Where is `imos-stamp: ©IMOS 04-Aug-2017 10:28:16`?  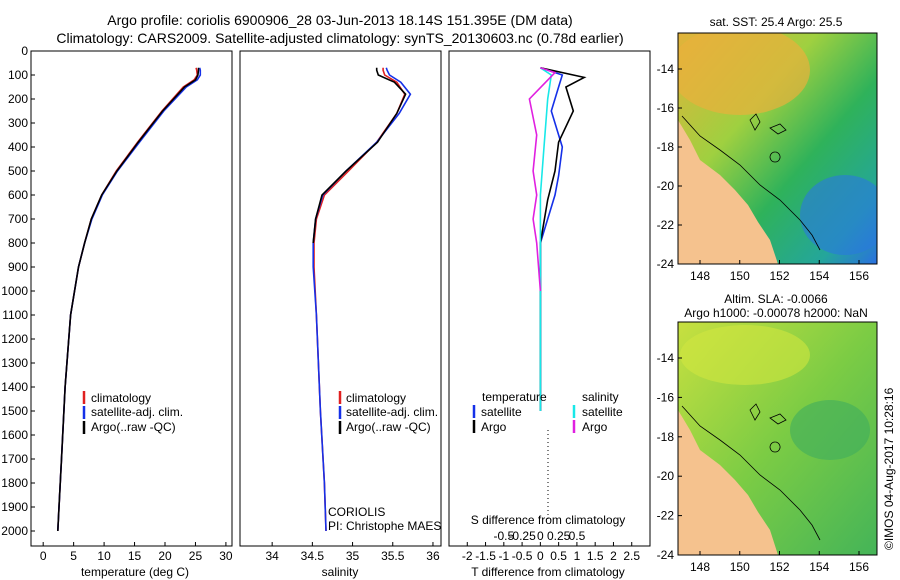 imos-stamp: ©IMOS 04-Aug-2017 10:28:16 is located at coordinates (889, 468).